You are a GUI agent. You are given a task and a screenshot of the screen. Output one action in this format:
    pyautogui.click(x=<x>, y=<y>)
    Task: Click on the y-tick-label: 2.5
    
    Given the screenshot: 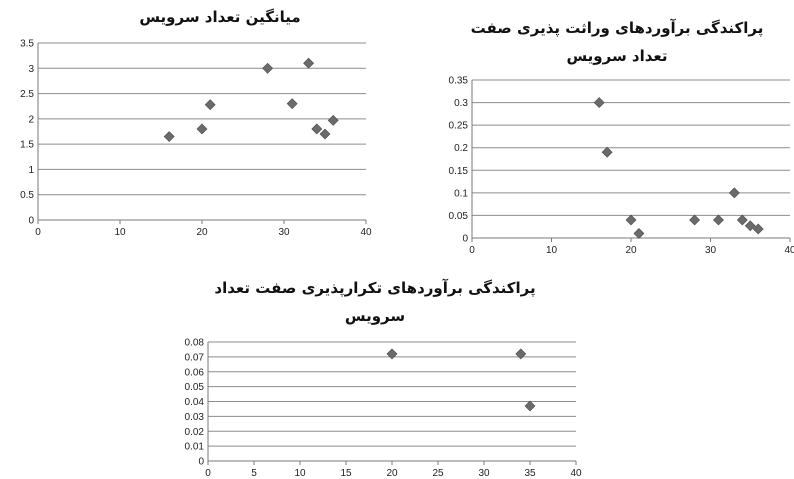 What is the action you would take?
    pyautogui.click(x=27, y=94)
    